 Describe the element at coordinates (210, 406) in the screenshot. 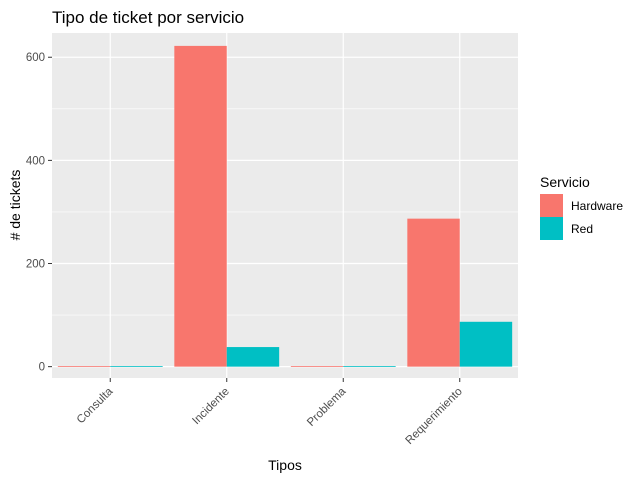

I see `x-tick-label: Incidente` at that location.